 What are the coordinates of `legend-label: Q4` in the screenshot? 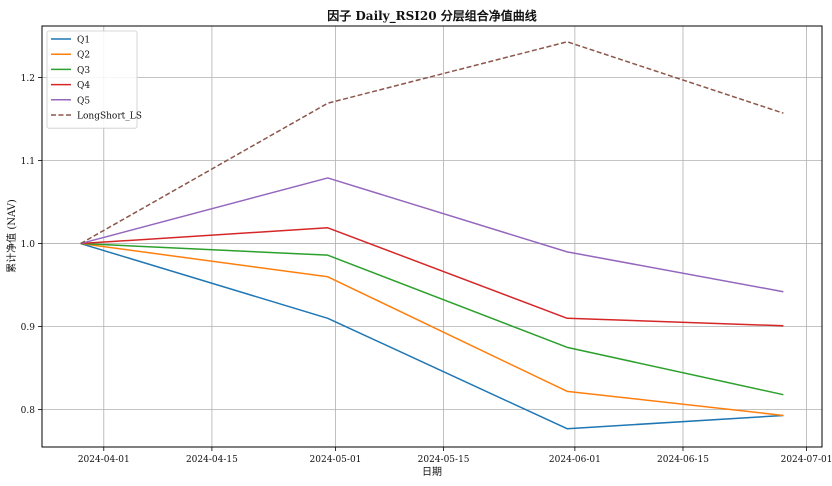 It's located at (83, 86).